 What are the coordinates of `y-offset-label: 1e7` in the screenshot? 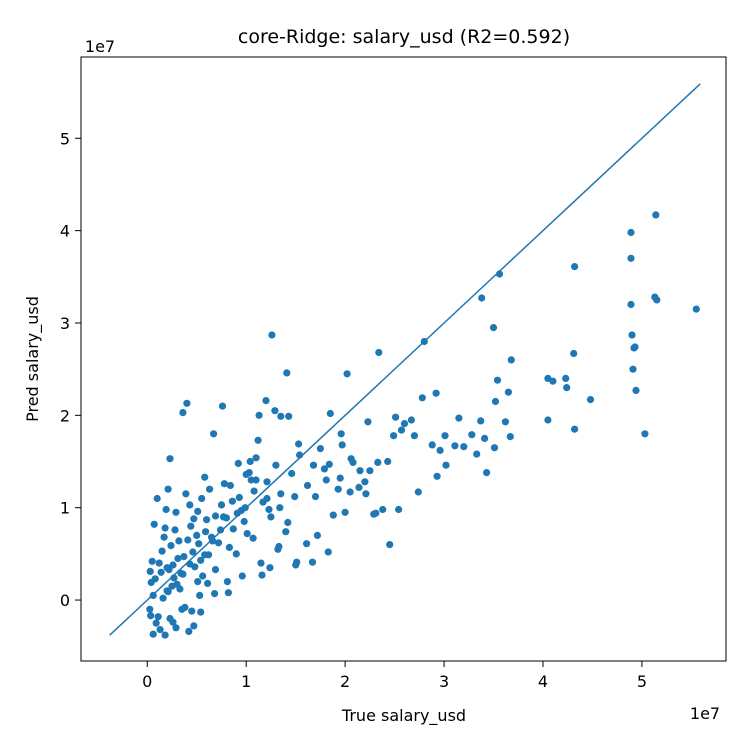 It's located at (100, 46).